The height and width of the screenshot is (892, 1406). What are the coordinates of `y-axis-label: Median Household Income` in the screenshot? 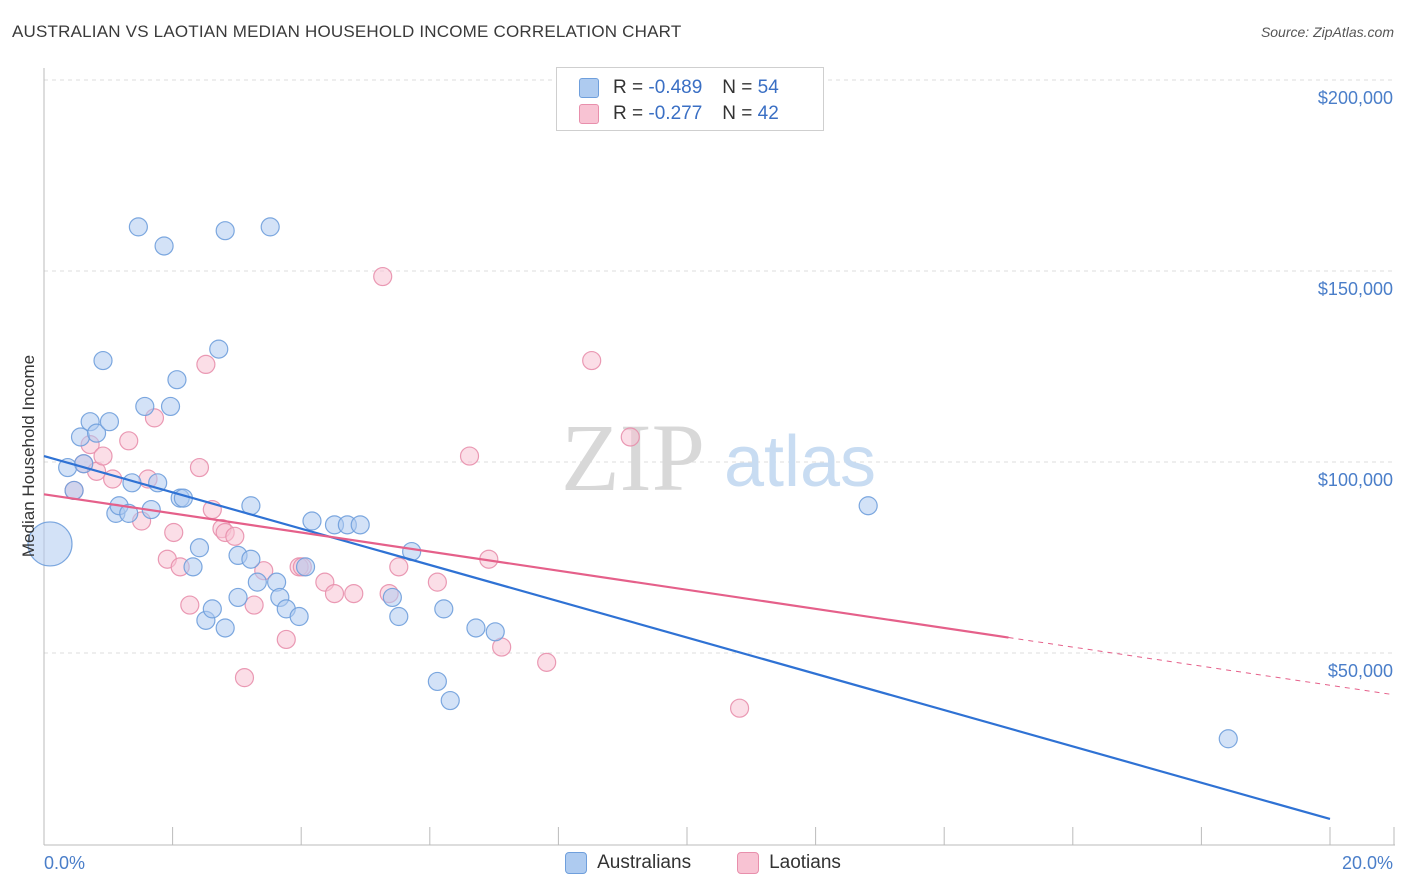 It's located at (28, 456).